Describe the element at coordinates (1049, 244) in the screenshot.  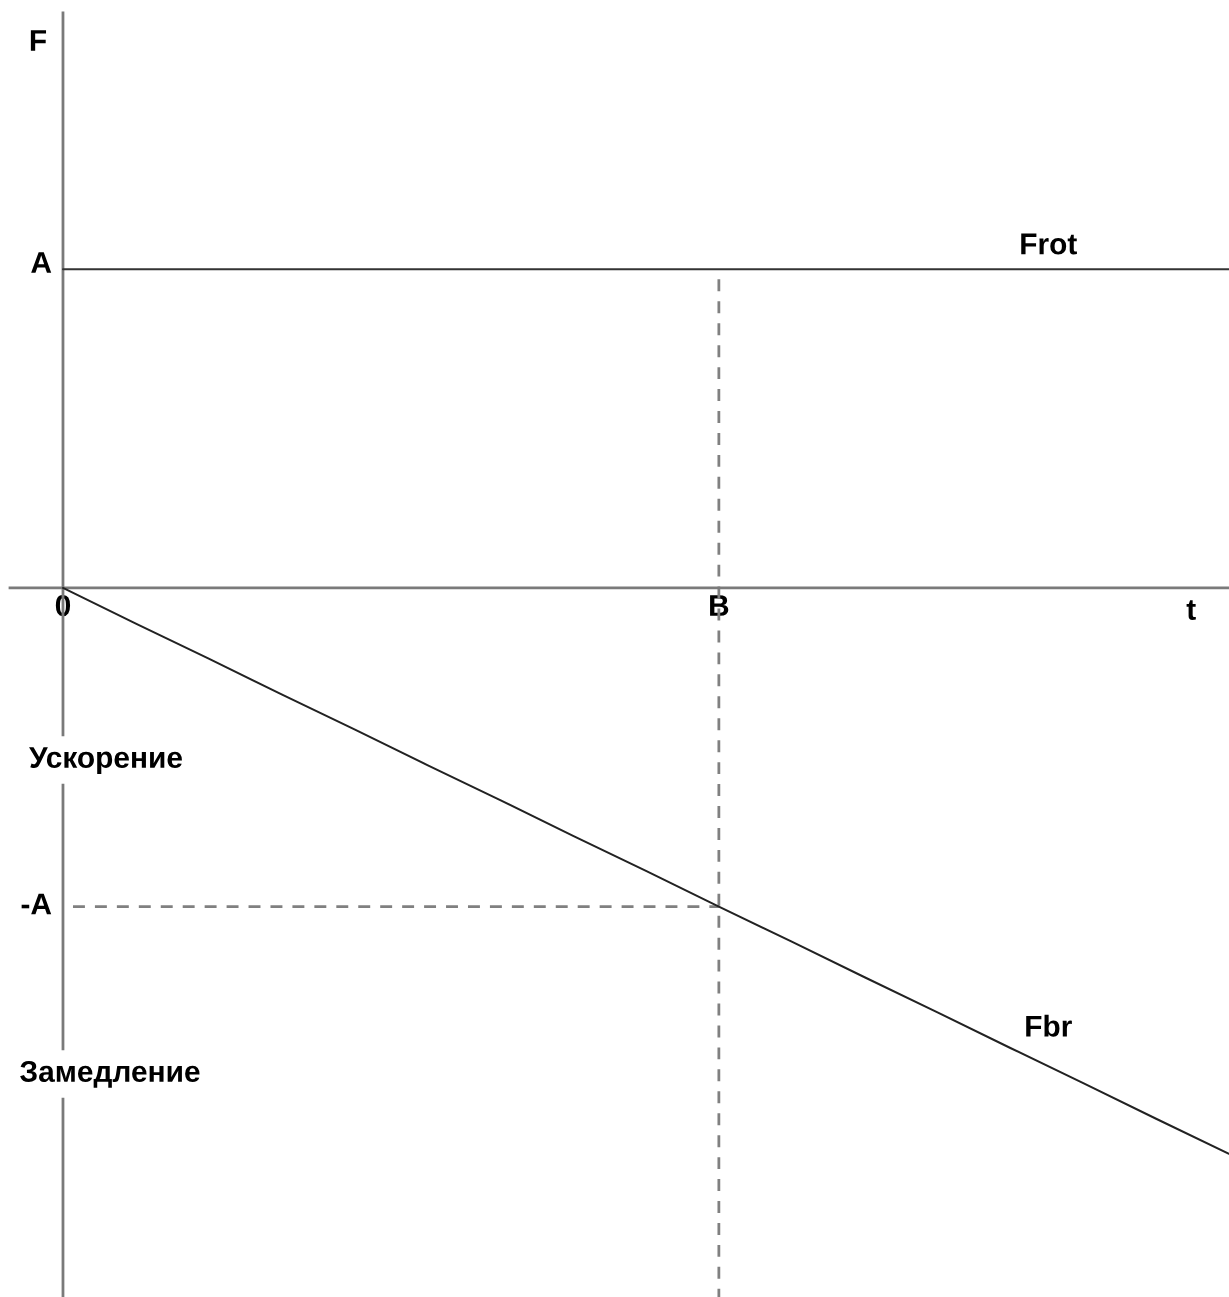
I see `series-label: Frot` at that location.